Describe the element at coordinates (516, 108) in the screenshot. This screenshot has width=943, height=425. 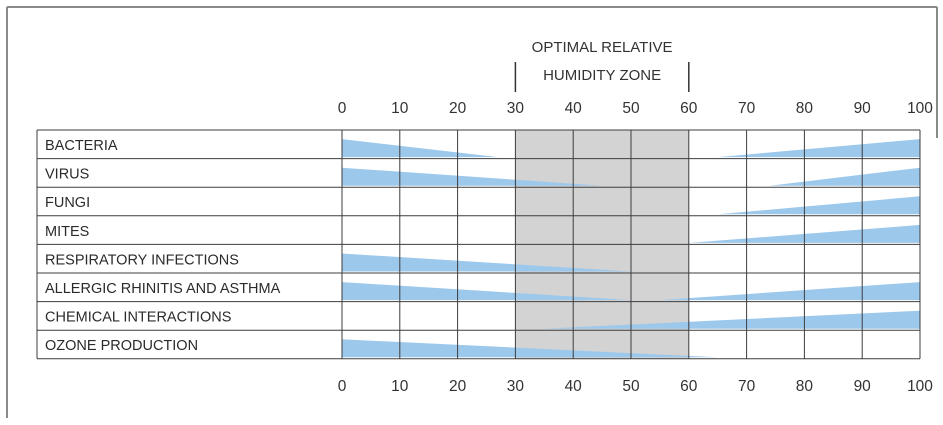
I see `tick-top-30: 30` at that location.